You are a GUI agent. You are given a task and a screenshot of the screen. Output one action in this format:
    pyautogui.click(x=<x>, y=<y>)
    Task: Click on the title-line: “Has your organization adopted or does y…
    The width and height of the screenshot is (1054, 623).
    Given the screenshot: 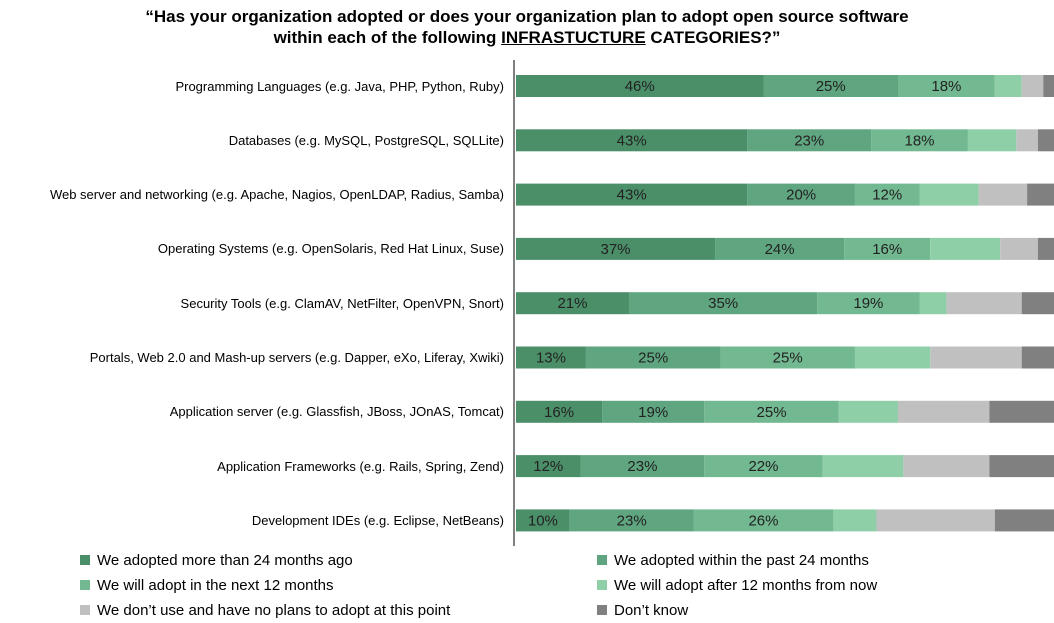 What is the action you would take?
    pyautogui.click(x=527, y=16)
    